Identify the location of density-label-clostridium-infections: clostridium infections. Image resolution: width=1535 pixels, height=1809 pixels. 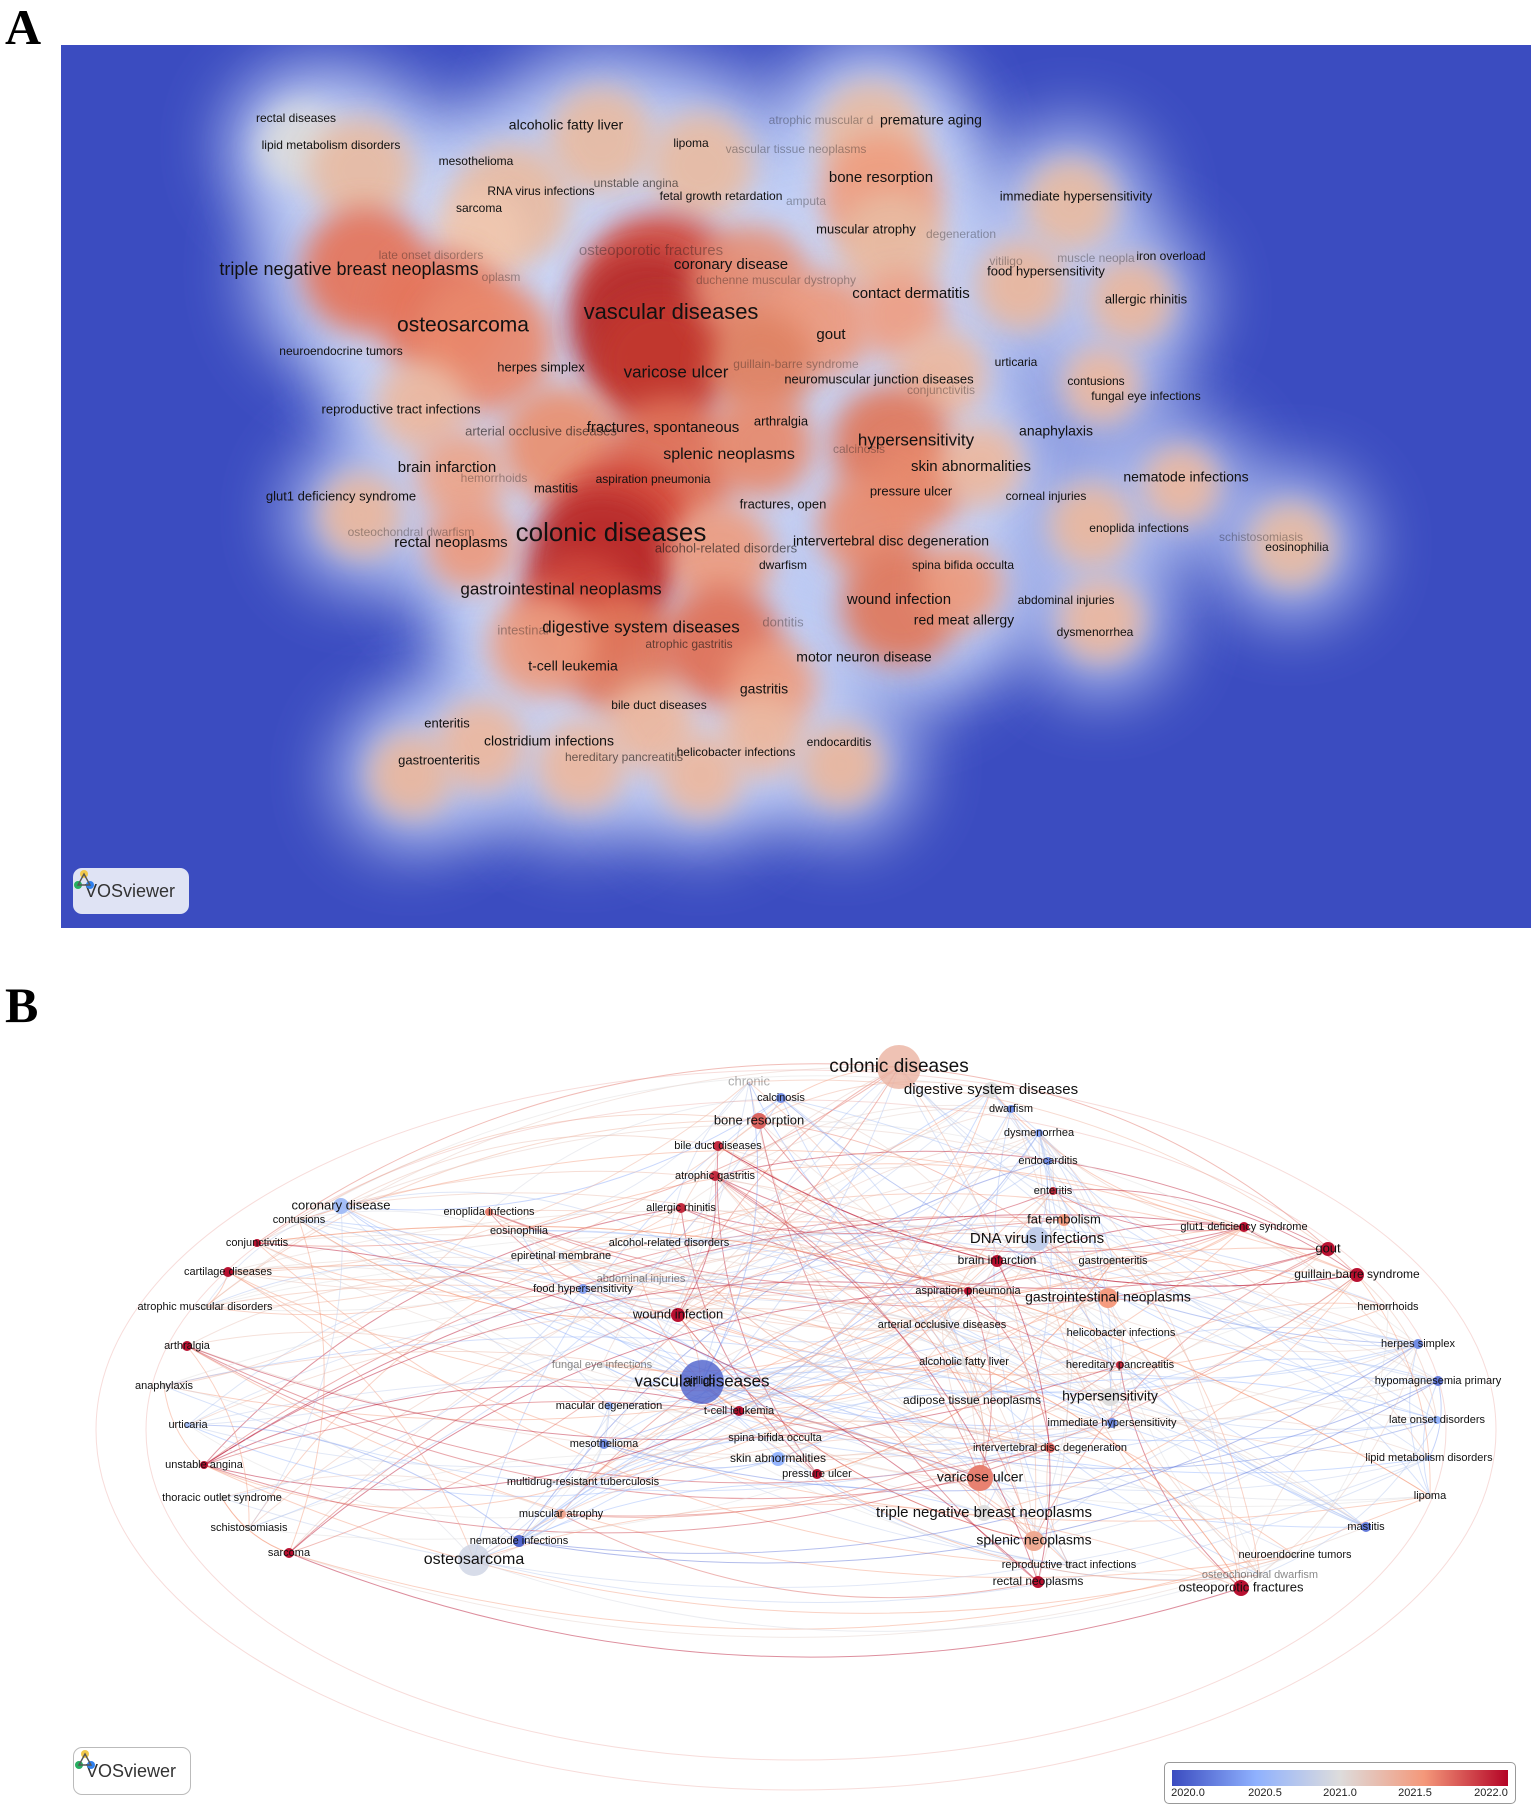
(549, 741).